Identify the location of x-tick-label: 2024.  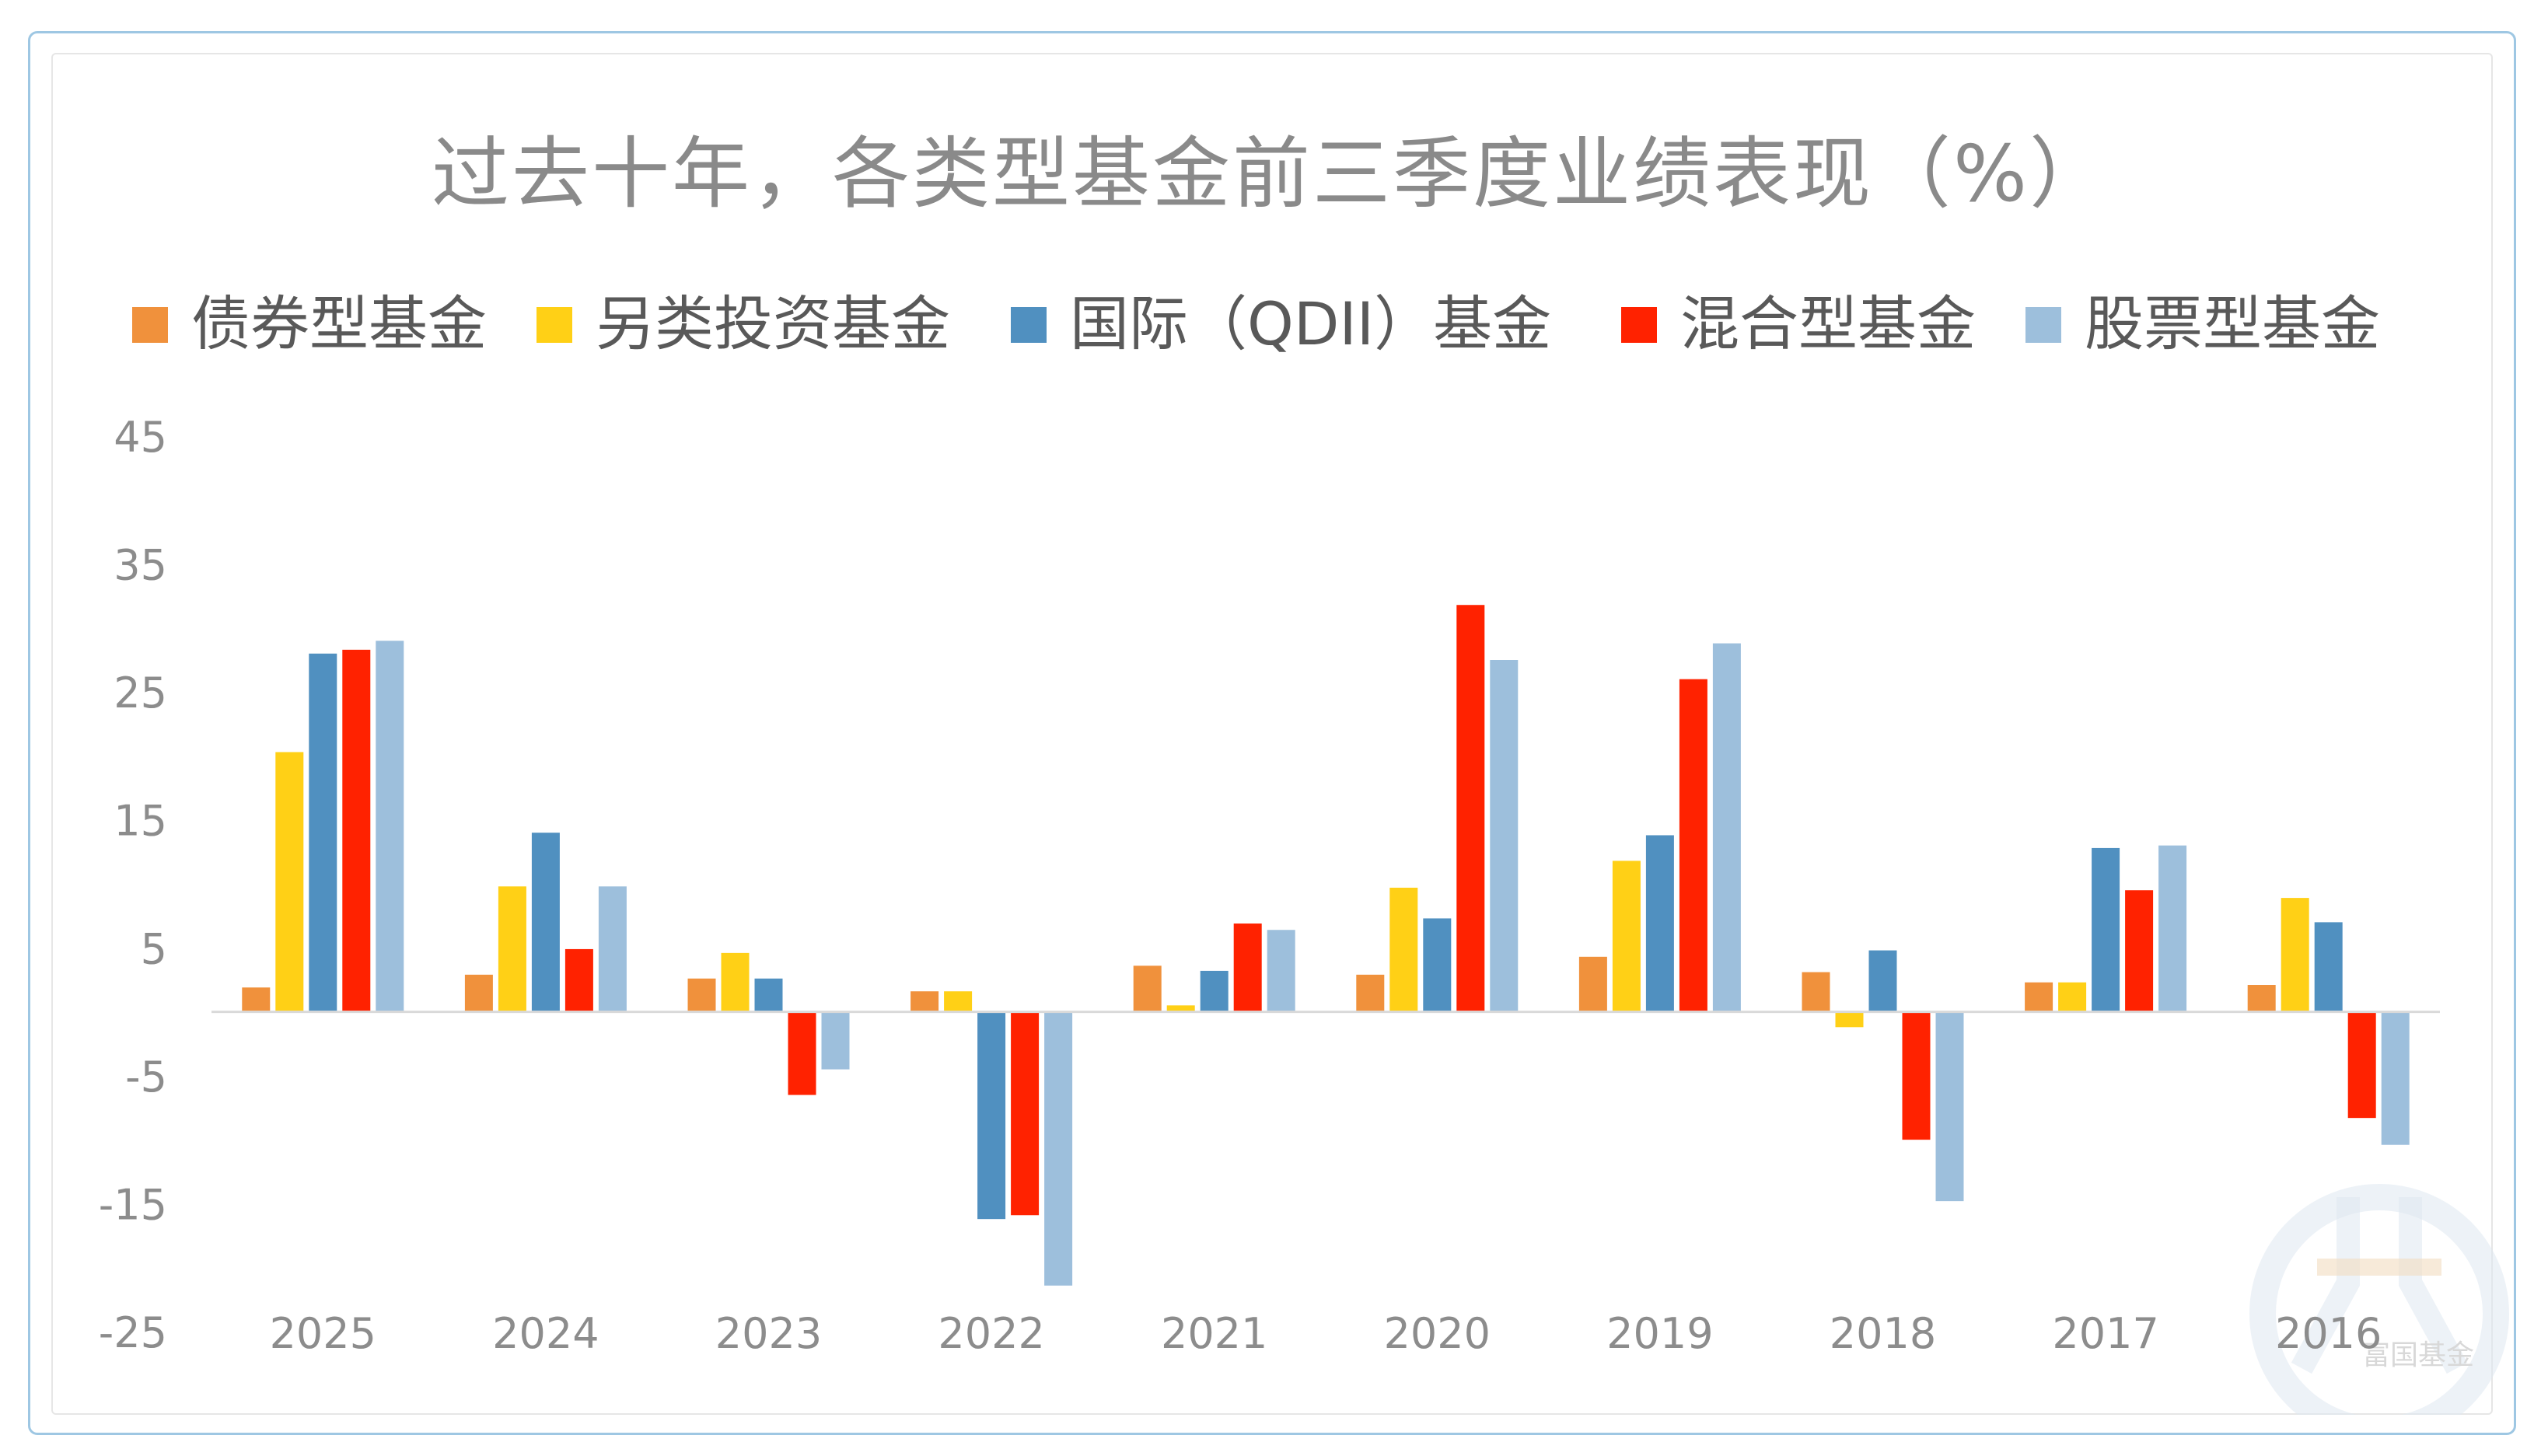
(546, 1333).